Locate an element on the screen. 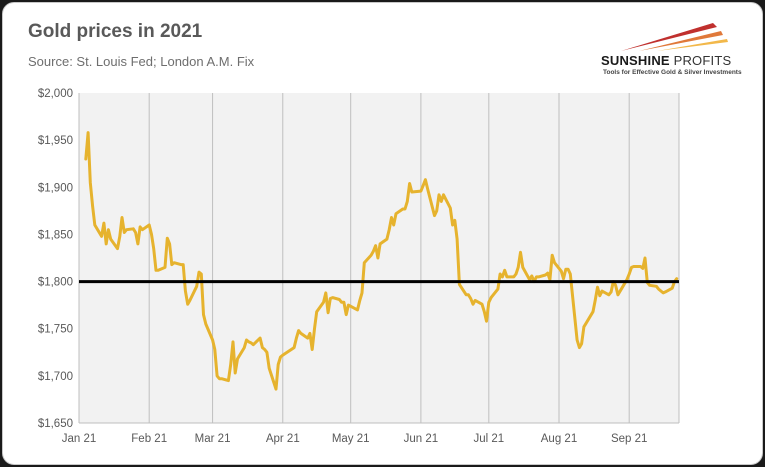 This screenshot has height=467, width=765. x-tick-label: Jul 21 is located at coordinates (488, 439).